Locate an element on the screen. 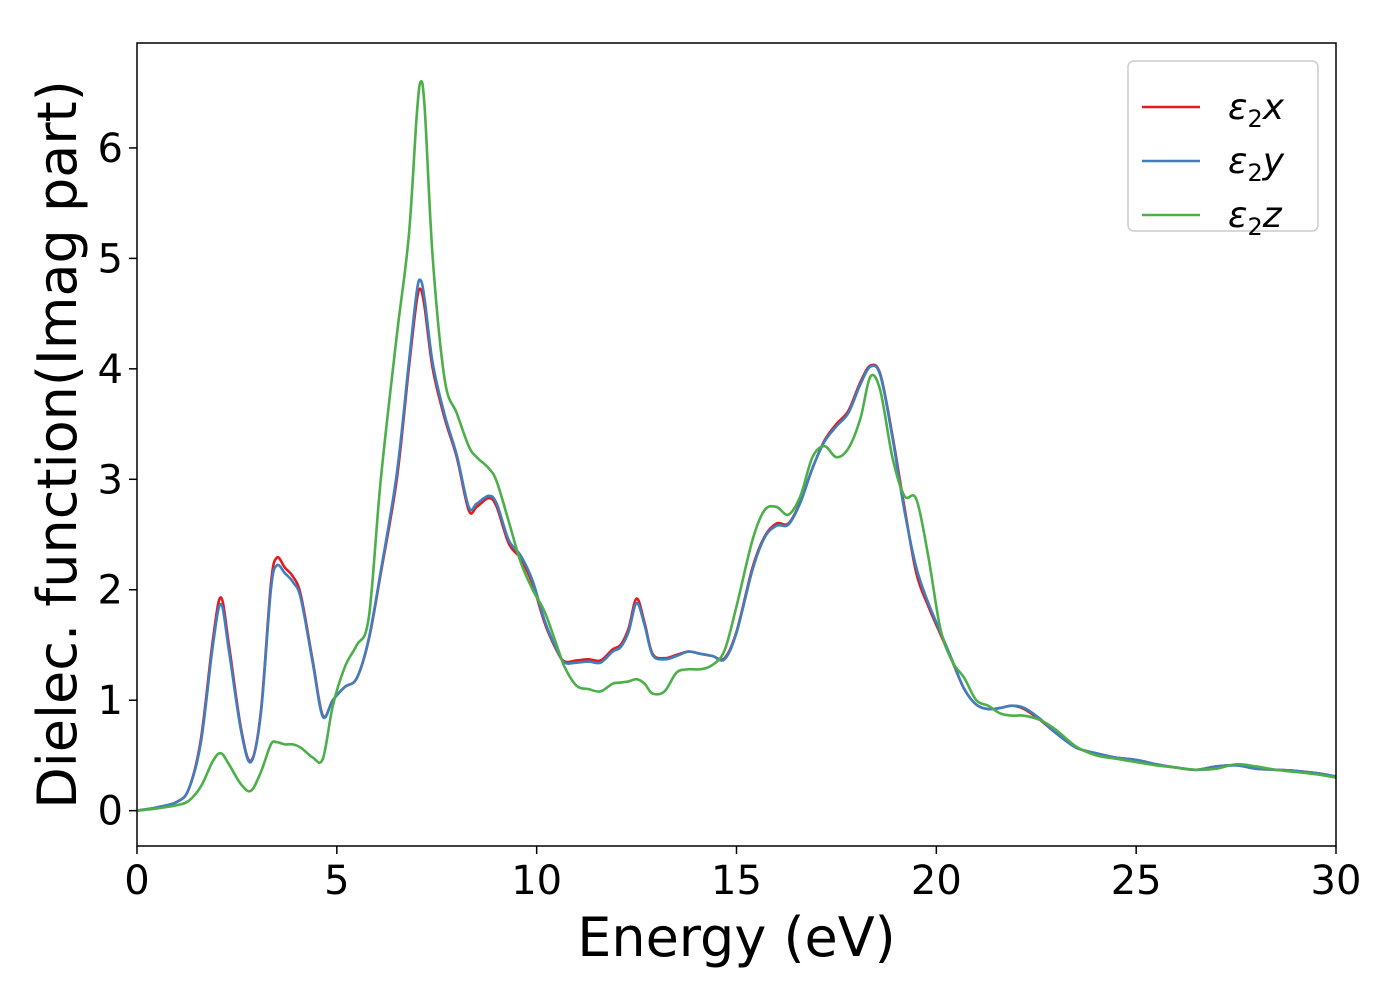 This screenshot has width=1400, height=1000. x-tick-label: 20 is located at coordinates (936, 881).